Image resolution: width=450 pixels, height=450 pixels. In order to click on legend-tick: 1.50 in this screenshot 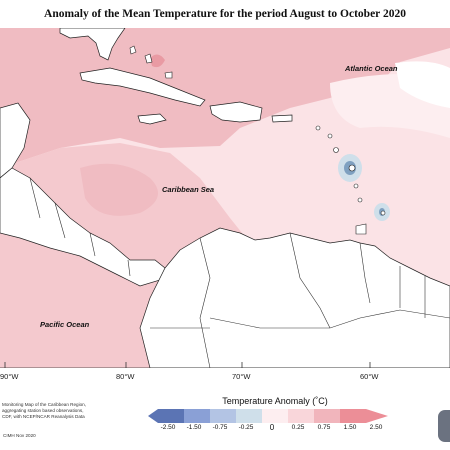, I will do `click(350, 427)`.